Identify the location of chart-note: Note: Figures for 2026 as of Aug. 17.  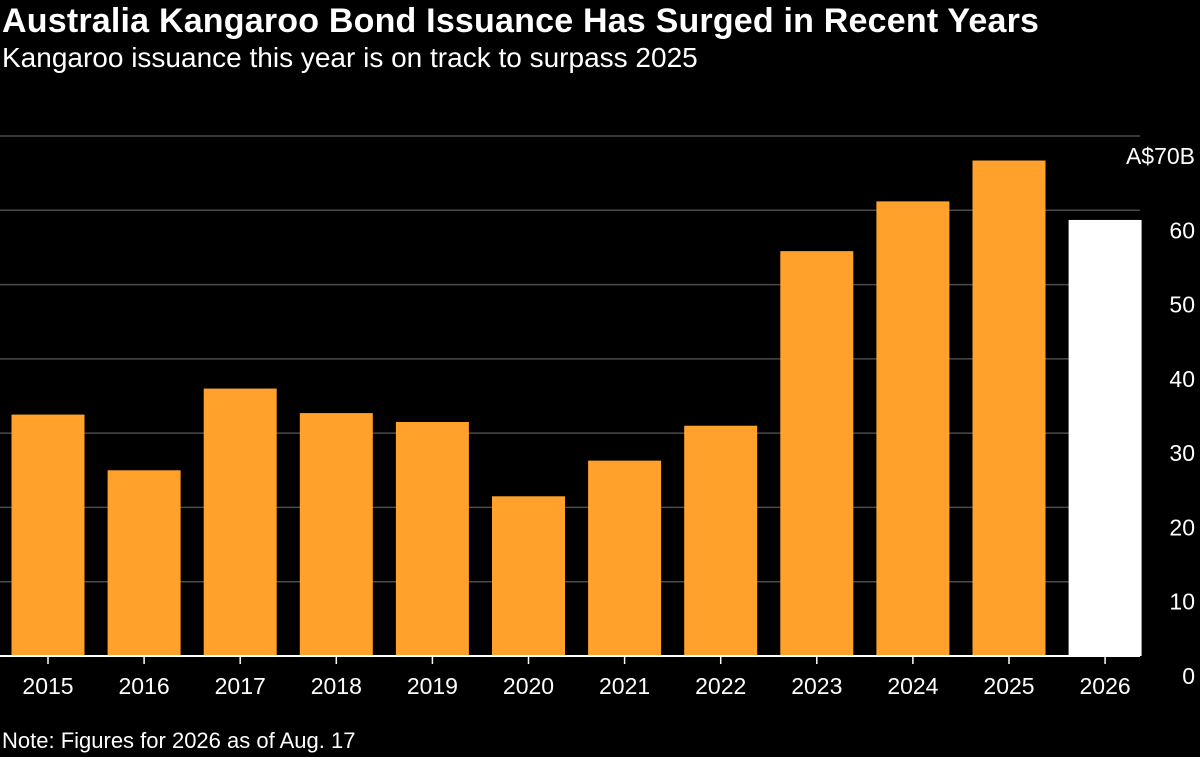
(179, 740).